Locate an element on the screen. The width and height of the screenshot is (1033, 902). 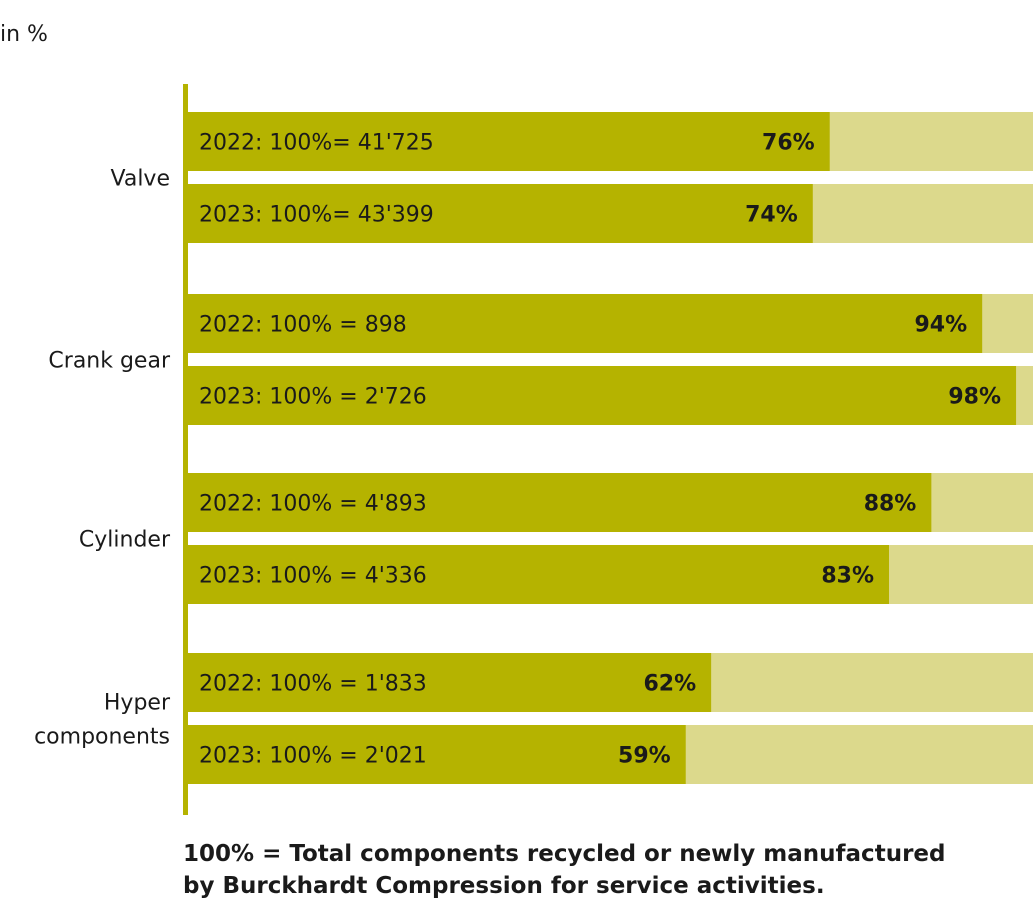
bar-label: 2023: 100% = 4'336 is located at coordinates (313, 576).